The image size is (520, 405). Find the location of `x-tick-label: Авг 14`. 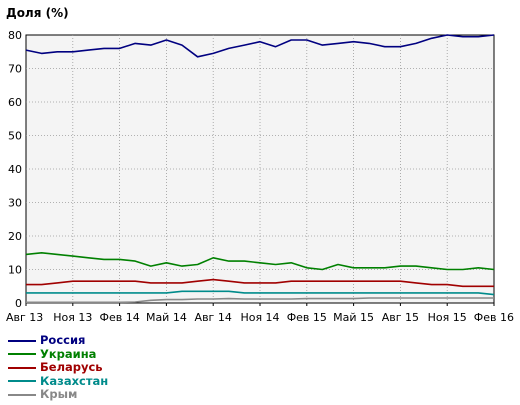

x-tick-label: Авг 14 is located at coordinates (213, 317).